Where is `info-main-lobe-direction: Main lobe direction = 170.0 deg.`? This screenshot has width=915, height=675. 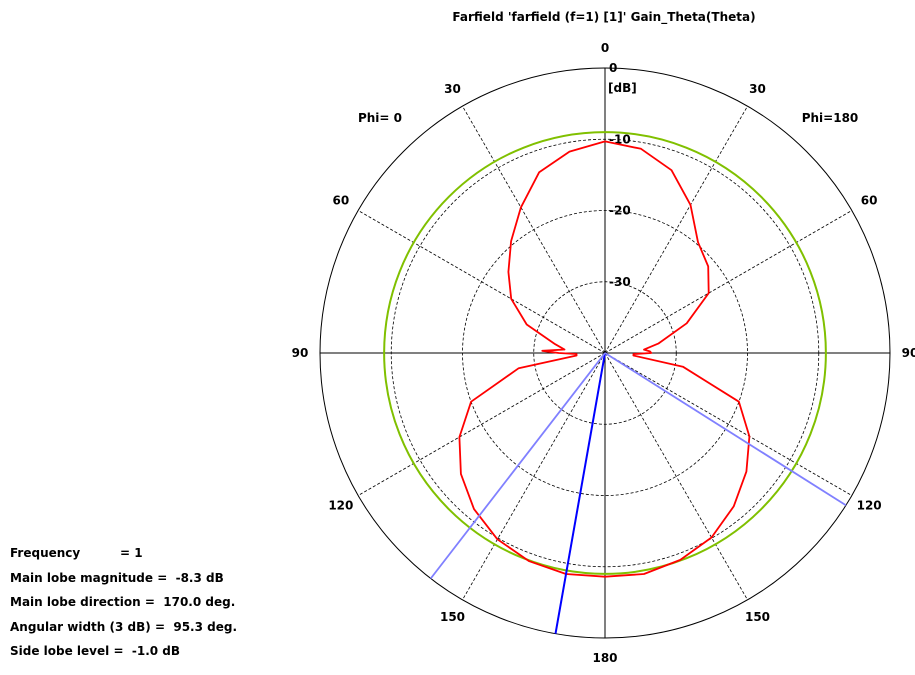
info-main-lobe-direction: Main lobe direction = 170.0 deg. is located at coordinates (123, 602).